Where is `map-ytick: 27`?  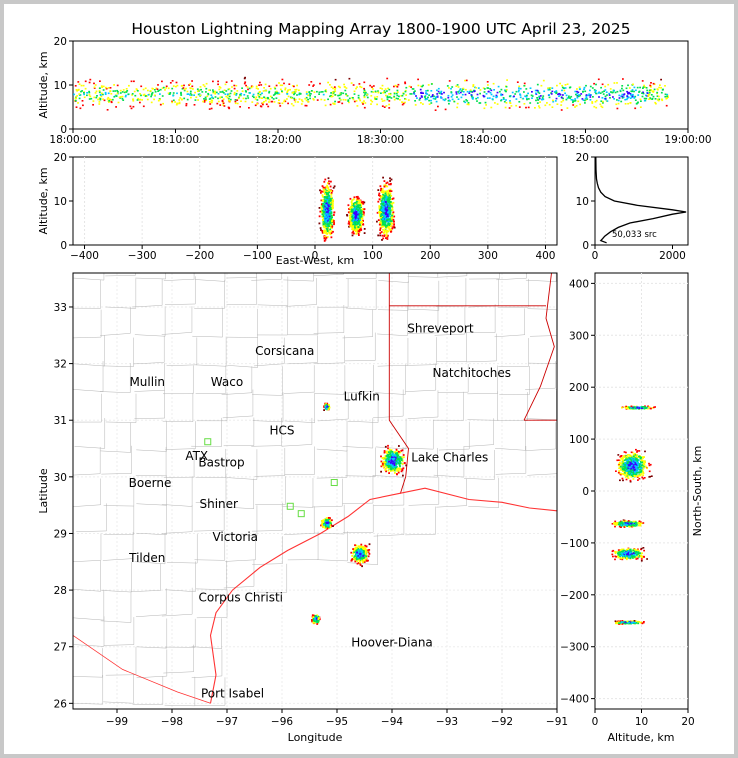 map-ytick: 27 is located at coordinates (60, 648).